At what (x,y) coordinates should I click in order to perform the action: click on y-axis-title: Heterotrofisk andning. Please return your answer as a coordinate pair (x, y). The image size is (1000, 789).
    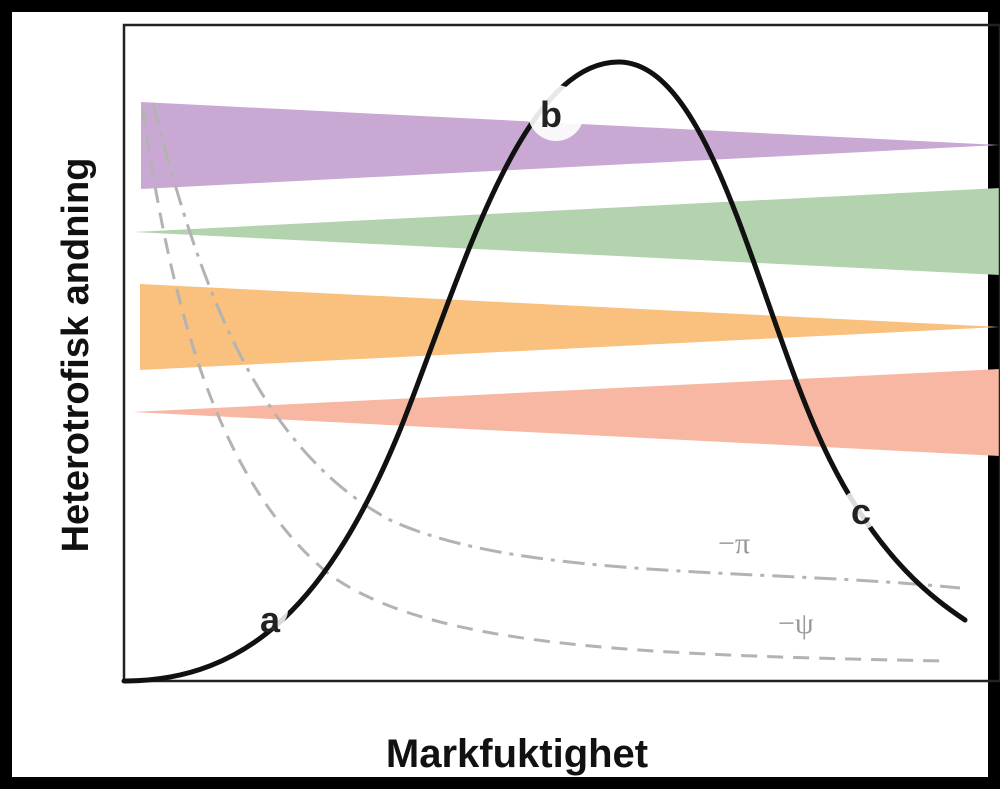
    Looking at the image, I should click on (76, 355).